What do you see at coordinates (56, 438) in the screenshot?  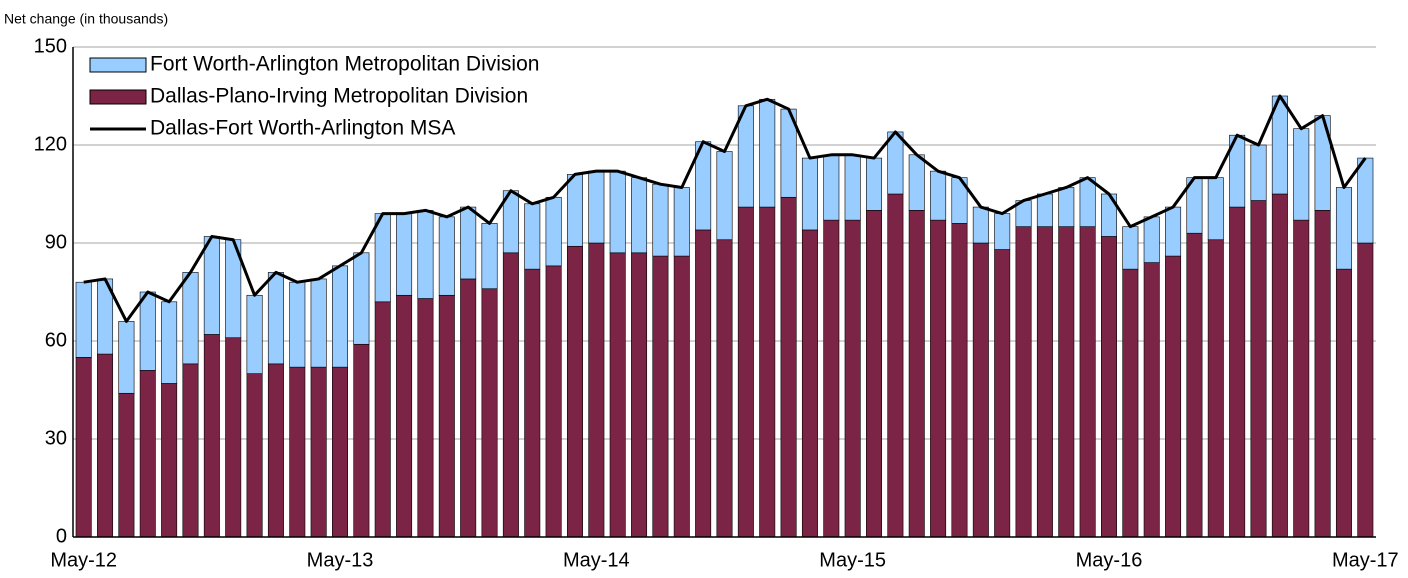 I see `y-tick-label: 30` at bounding box center [56, 438].